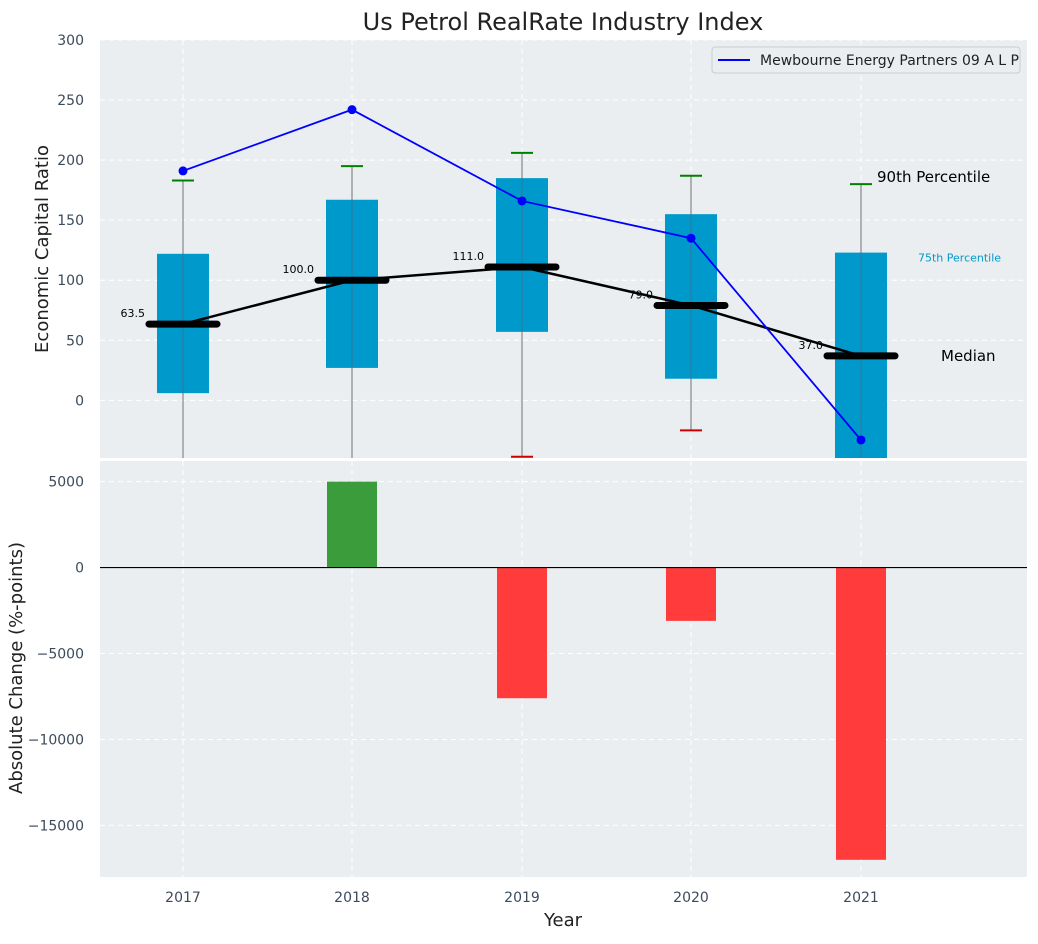 Image resolution: width=1038 pixels, height=944 pixels. Describe the element at coordinates (70, 281) in the screenshot. I see `top-y-tick-label: 100` at that location.